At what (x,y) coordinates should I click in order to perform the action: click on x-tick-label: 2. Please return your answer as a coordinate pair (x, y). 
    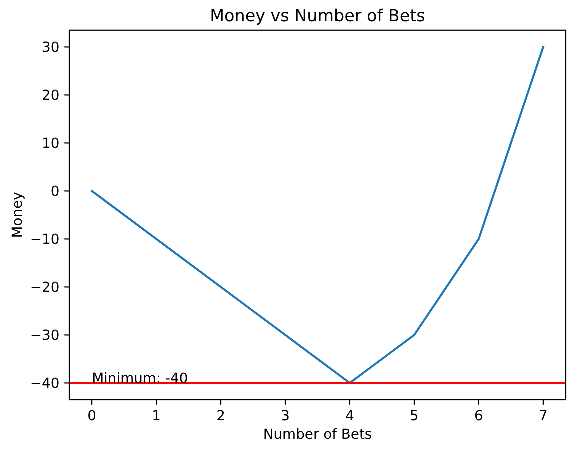
    Looking at the image, I should click on (221, 416).